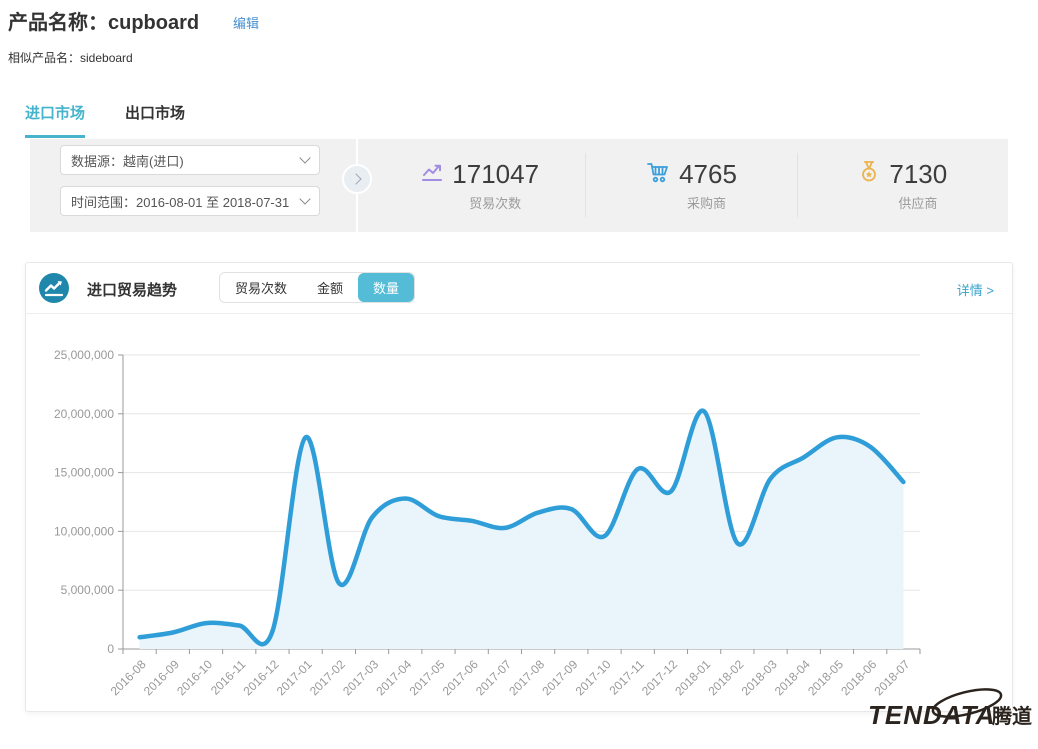 Image resolution: width=1038 pixels, height=749 pixels. What do you see at coordinates (759, 677) in the screenshot?
I see `svg-text: 2018-03` at bounding box center [759, 677].